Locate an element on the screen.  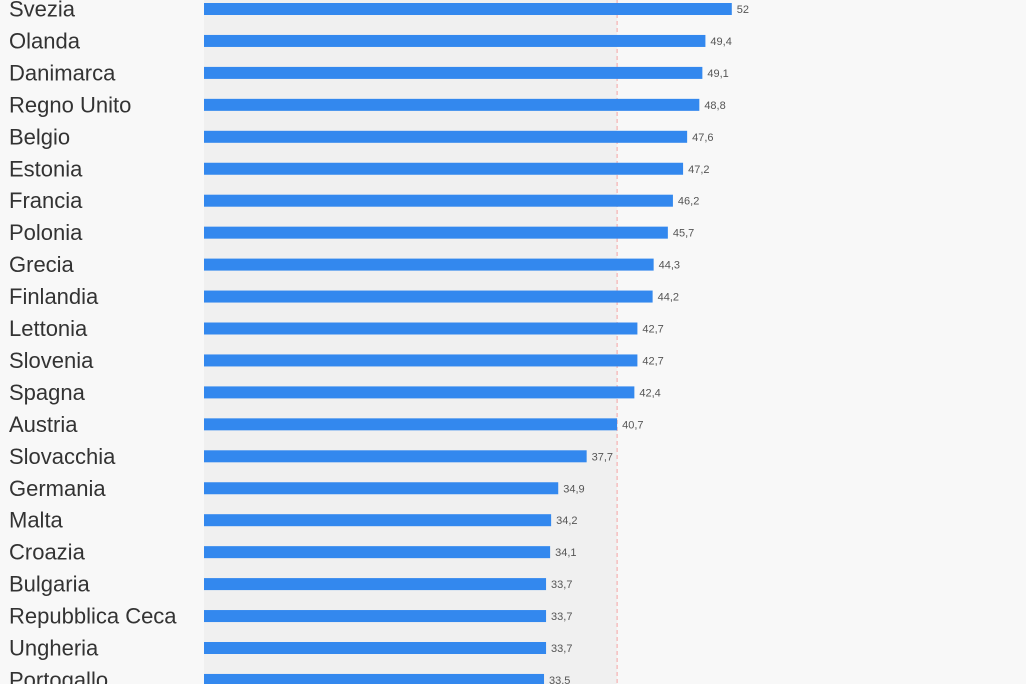
category-label: Grecia is located at coordinates (42, 264).